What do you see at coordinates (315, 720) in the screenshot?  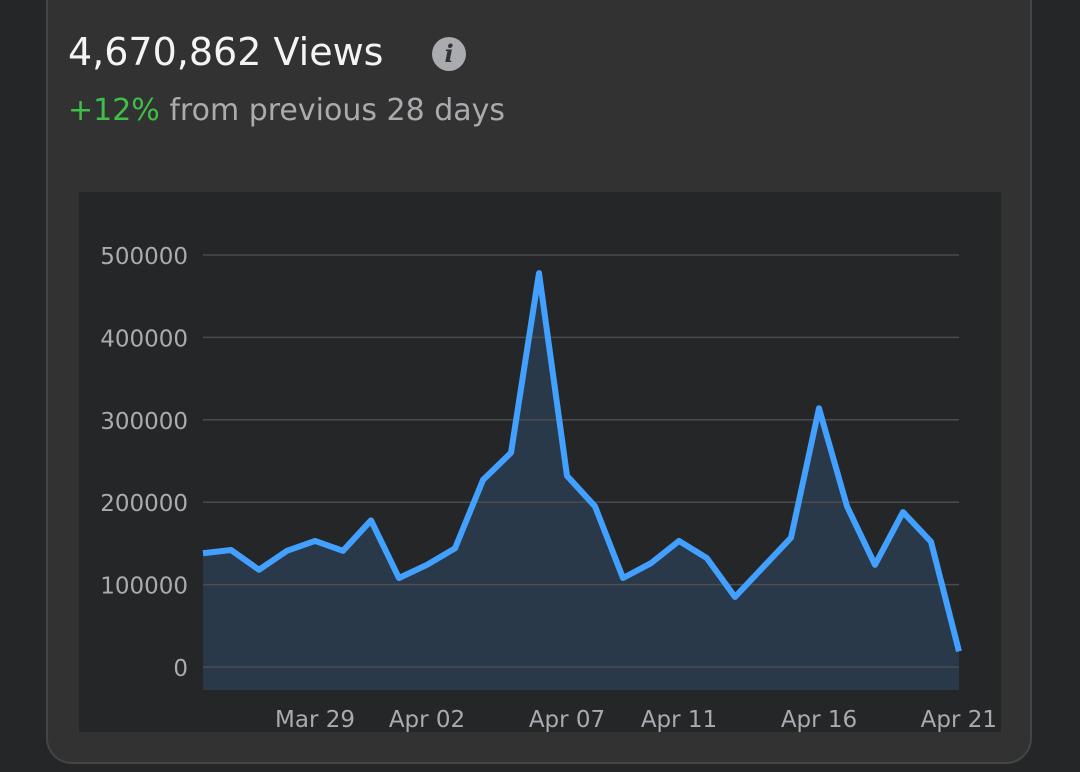 I see `x-tick-label: Mar 29` at bounding box center [315, 720].